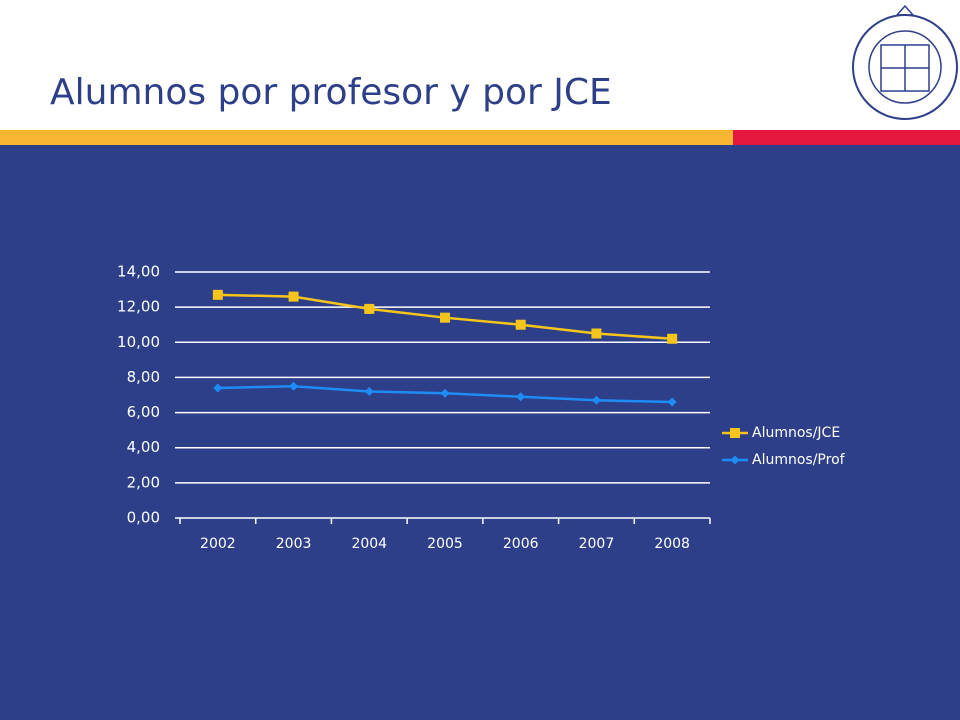 Image resolution: width=960 pixels, height=720 pixels. Describe the element at coordinates (143, 412) in the screenshot. I see `y-tick-label: 6,00` at that location.